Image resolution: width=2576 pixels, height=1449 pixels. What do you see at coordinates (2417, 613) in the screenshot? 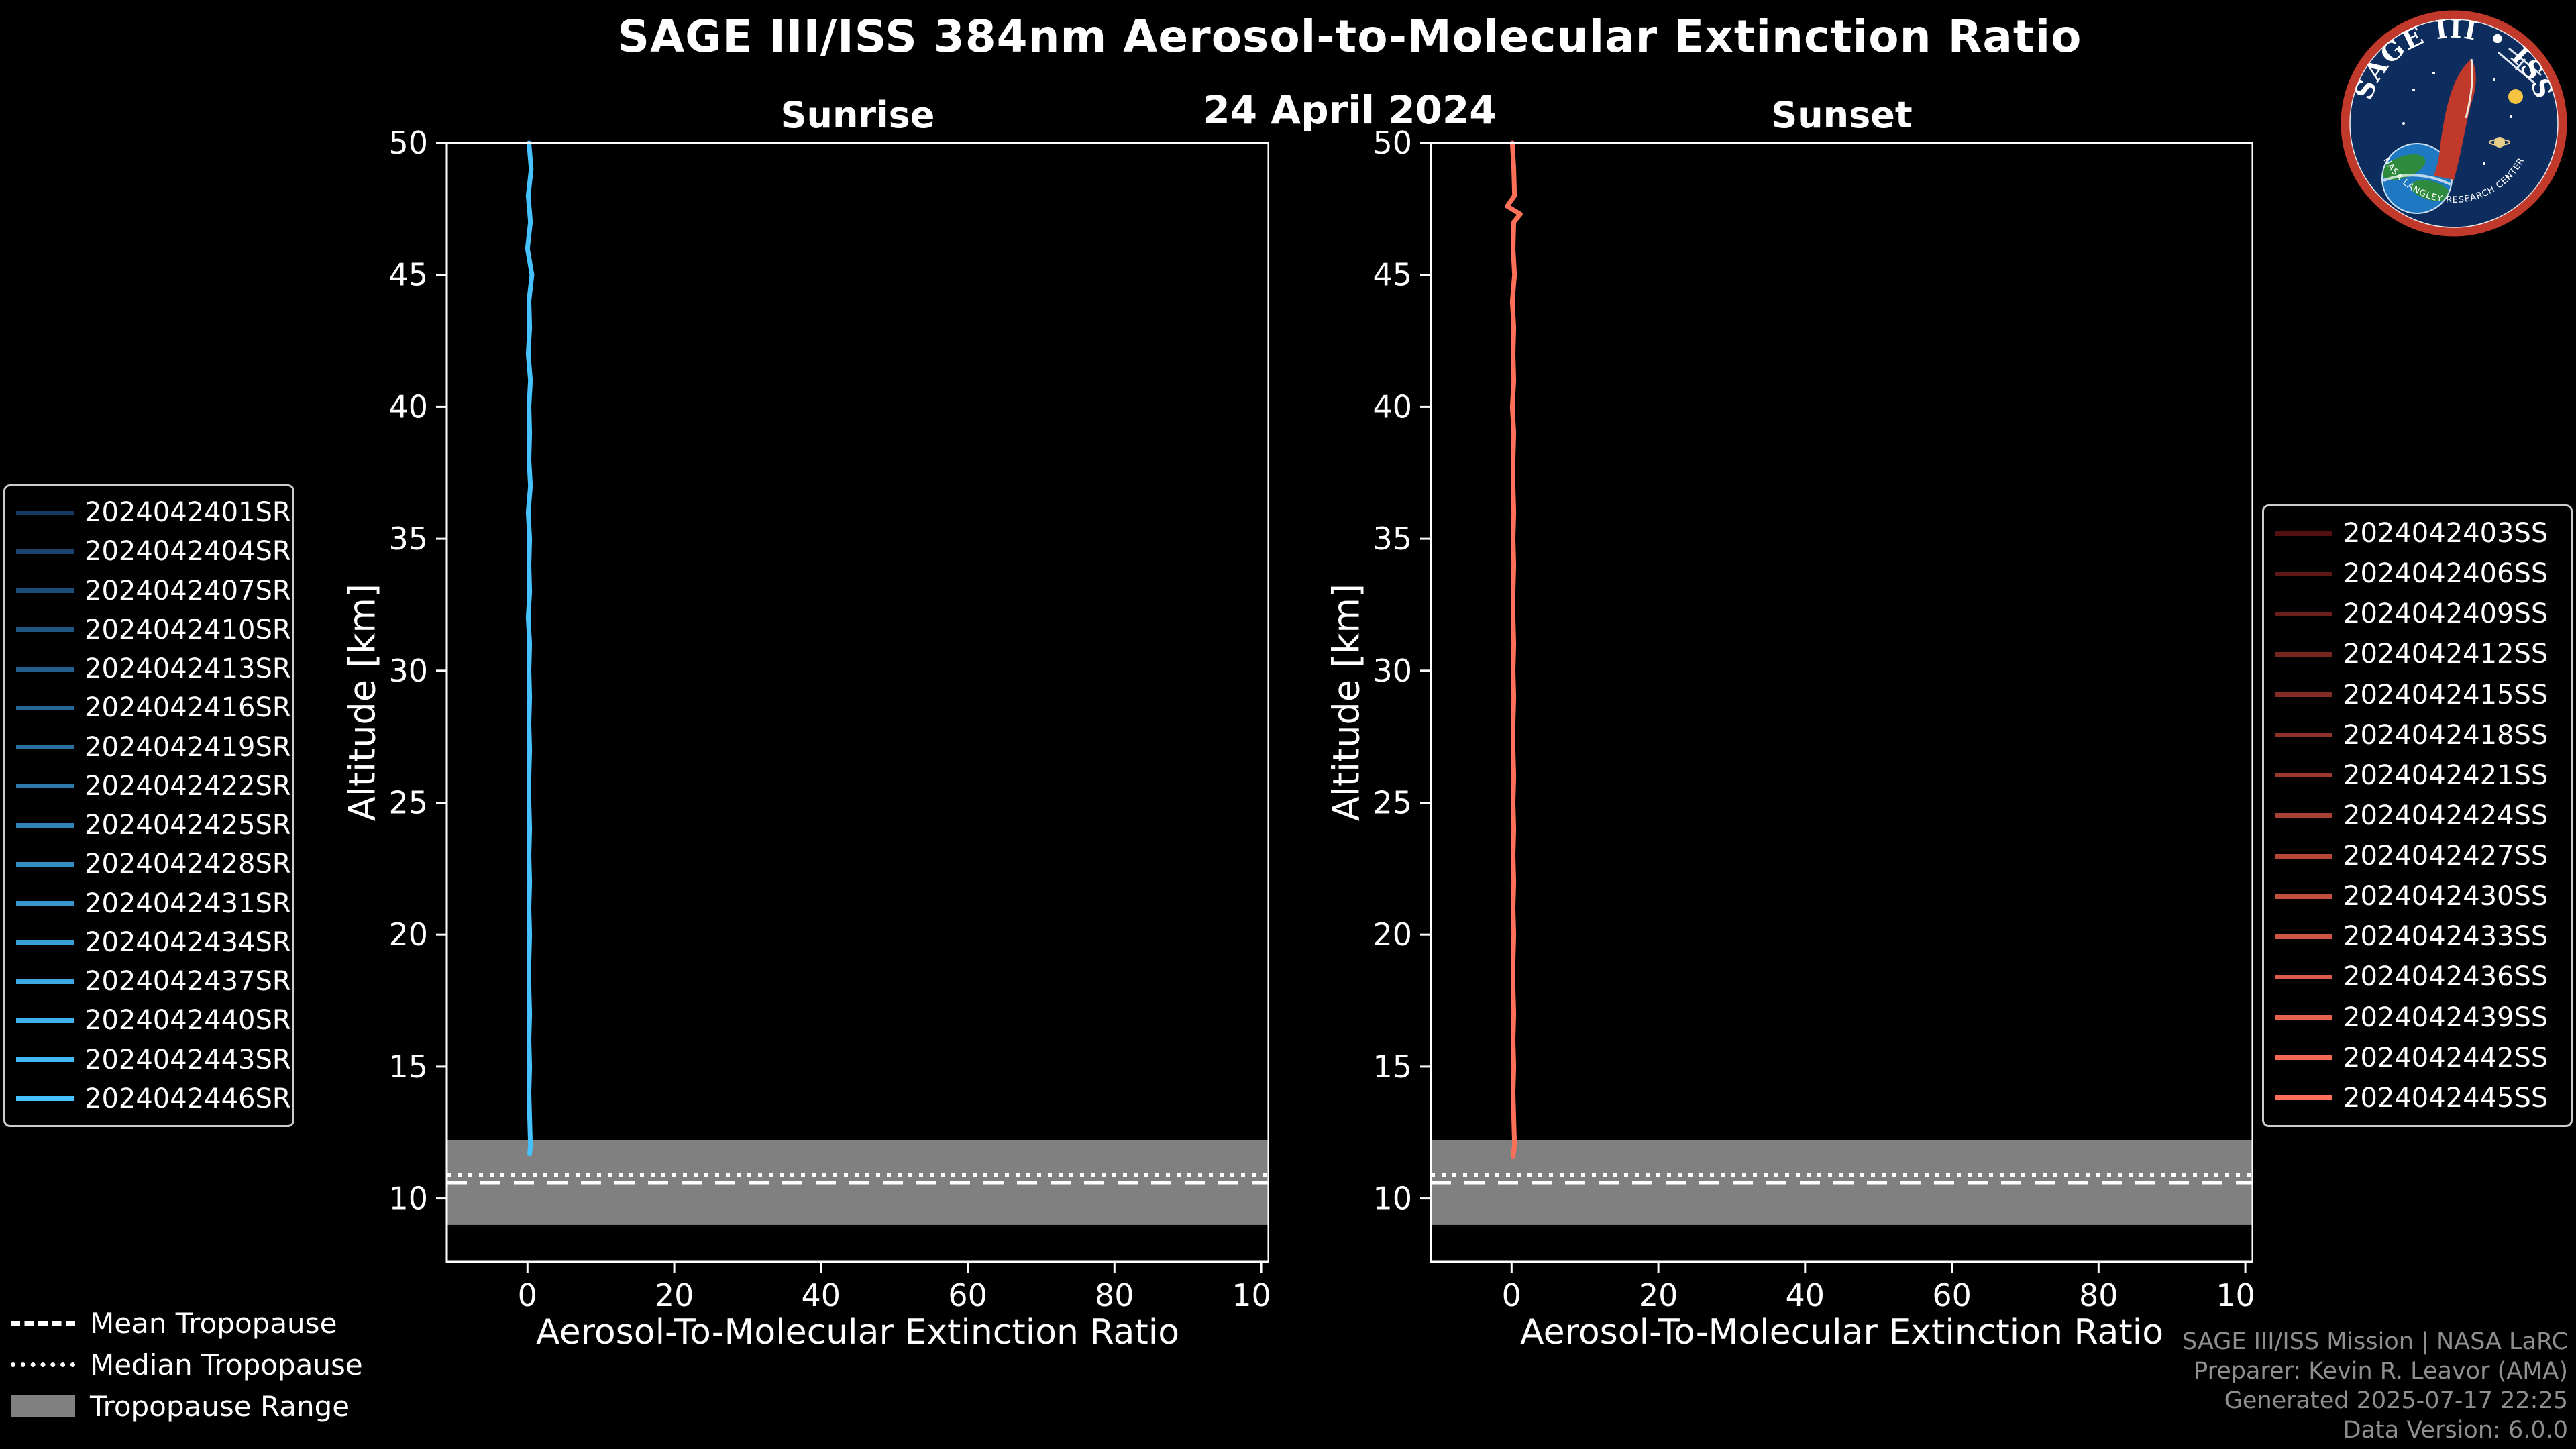
I see `legend-item: 2024042409SS` at bounding box center [2417, 613].